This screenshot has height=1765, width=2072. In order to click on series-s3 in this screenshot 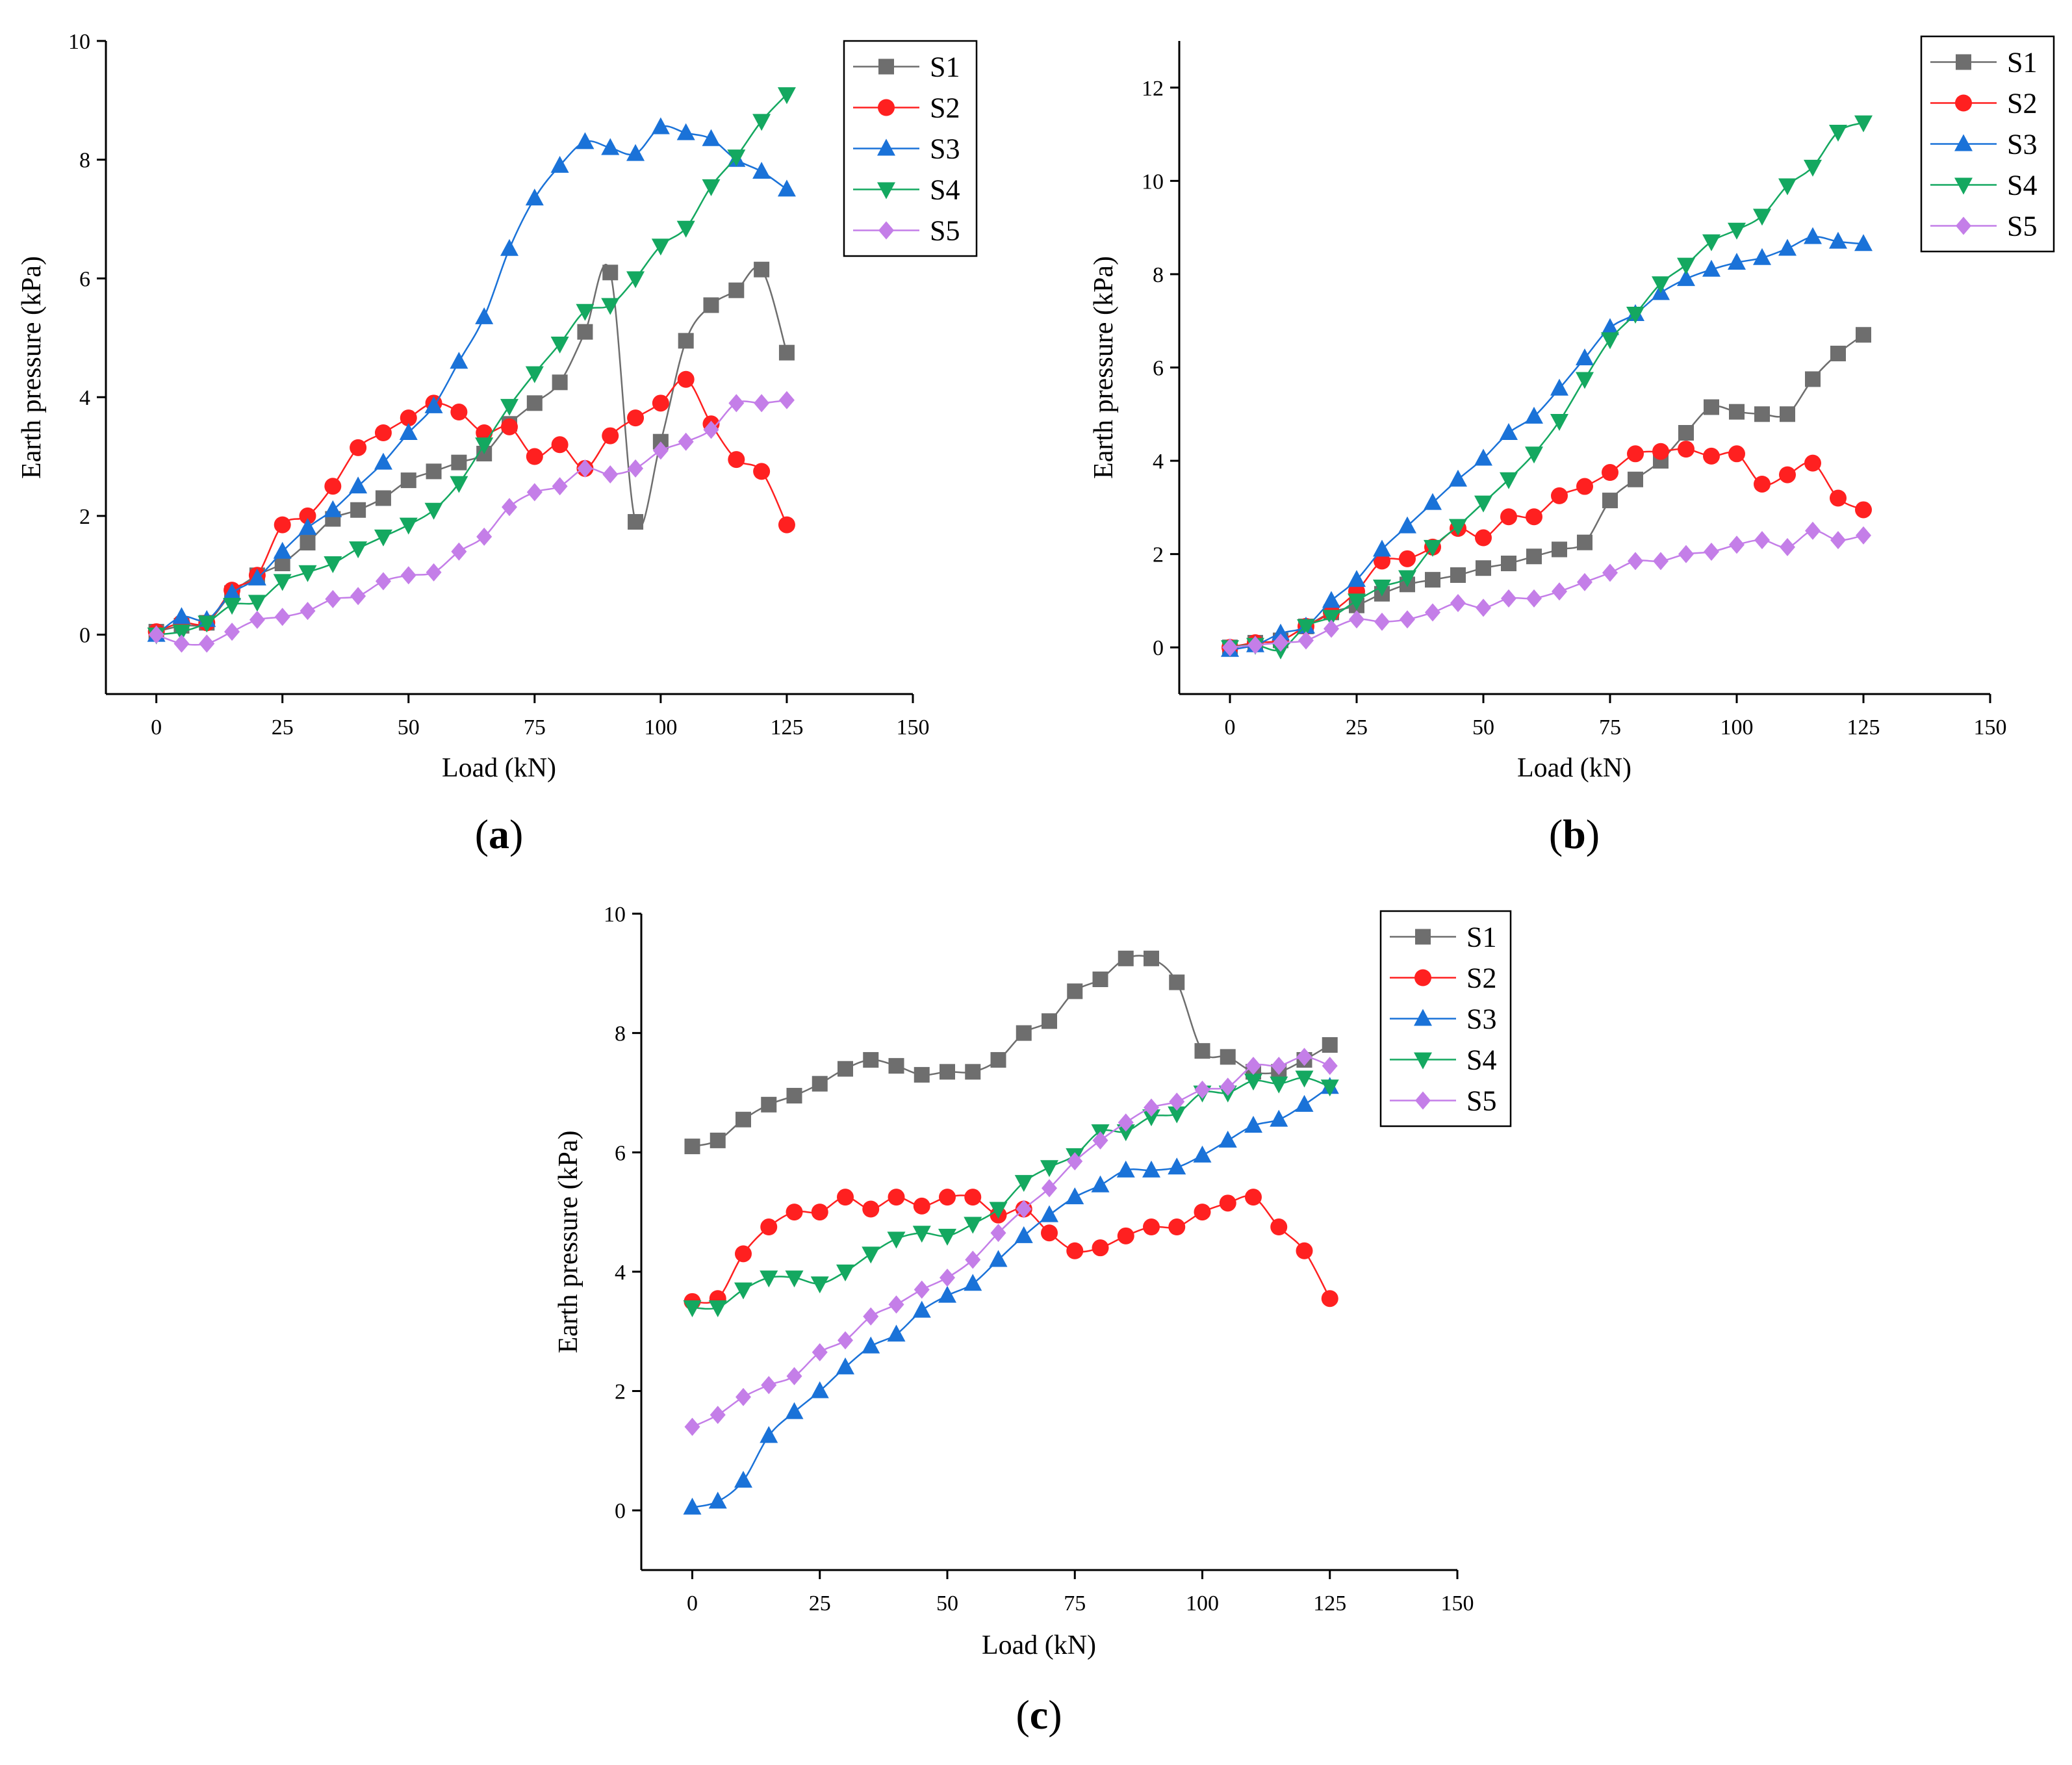, I will do `click(1011, 1296)`.